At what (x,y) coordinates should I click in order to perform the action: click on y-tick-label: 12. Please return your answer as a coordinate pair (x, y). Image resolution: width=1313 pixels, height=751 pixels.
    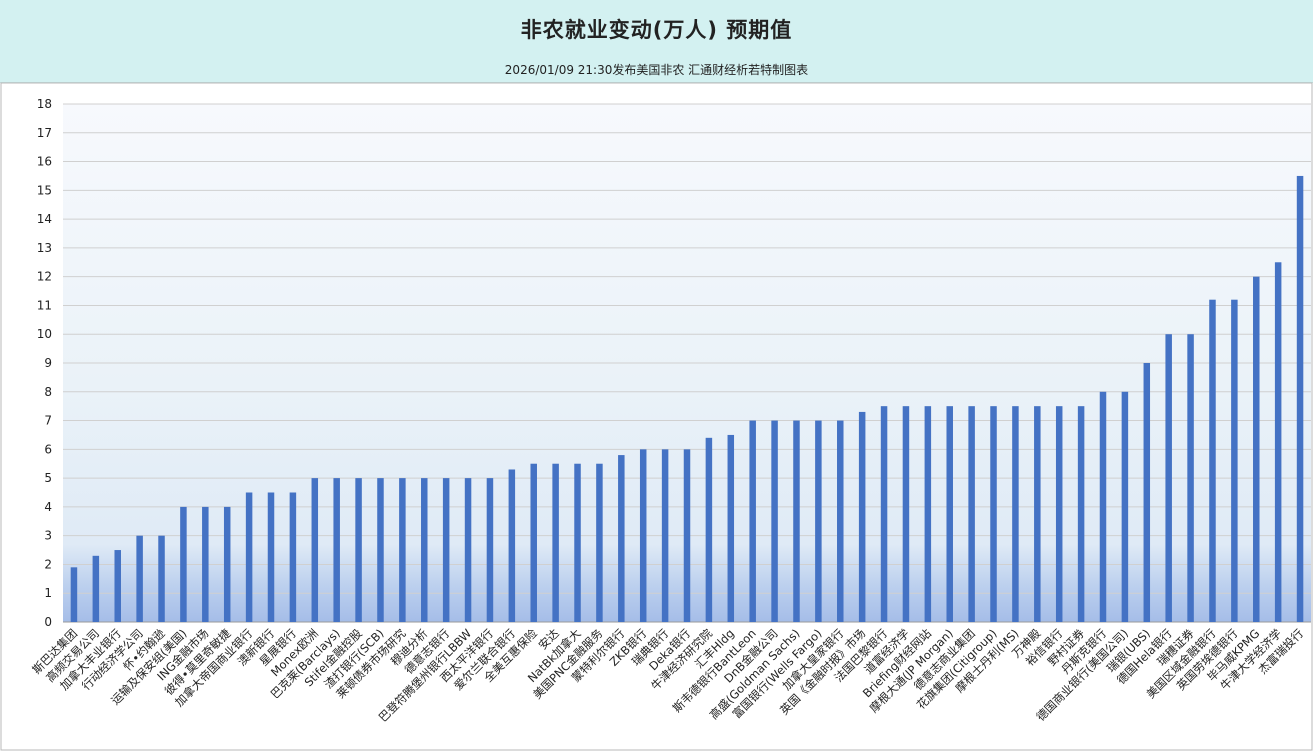
    Looking at the image, I should click on (44, 277).